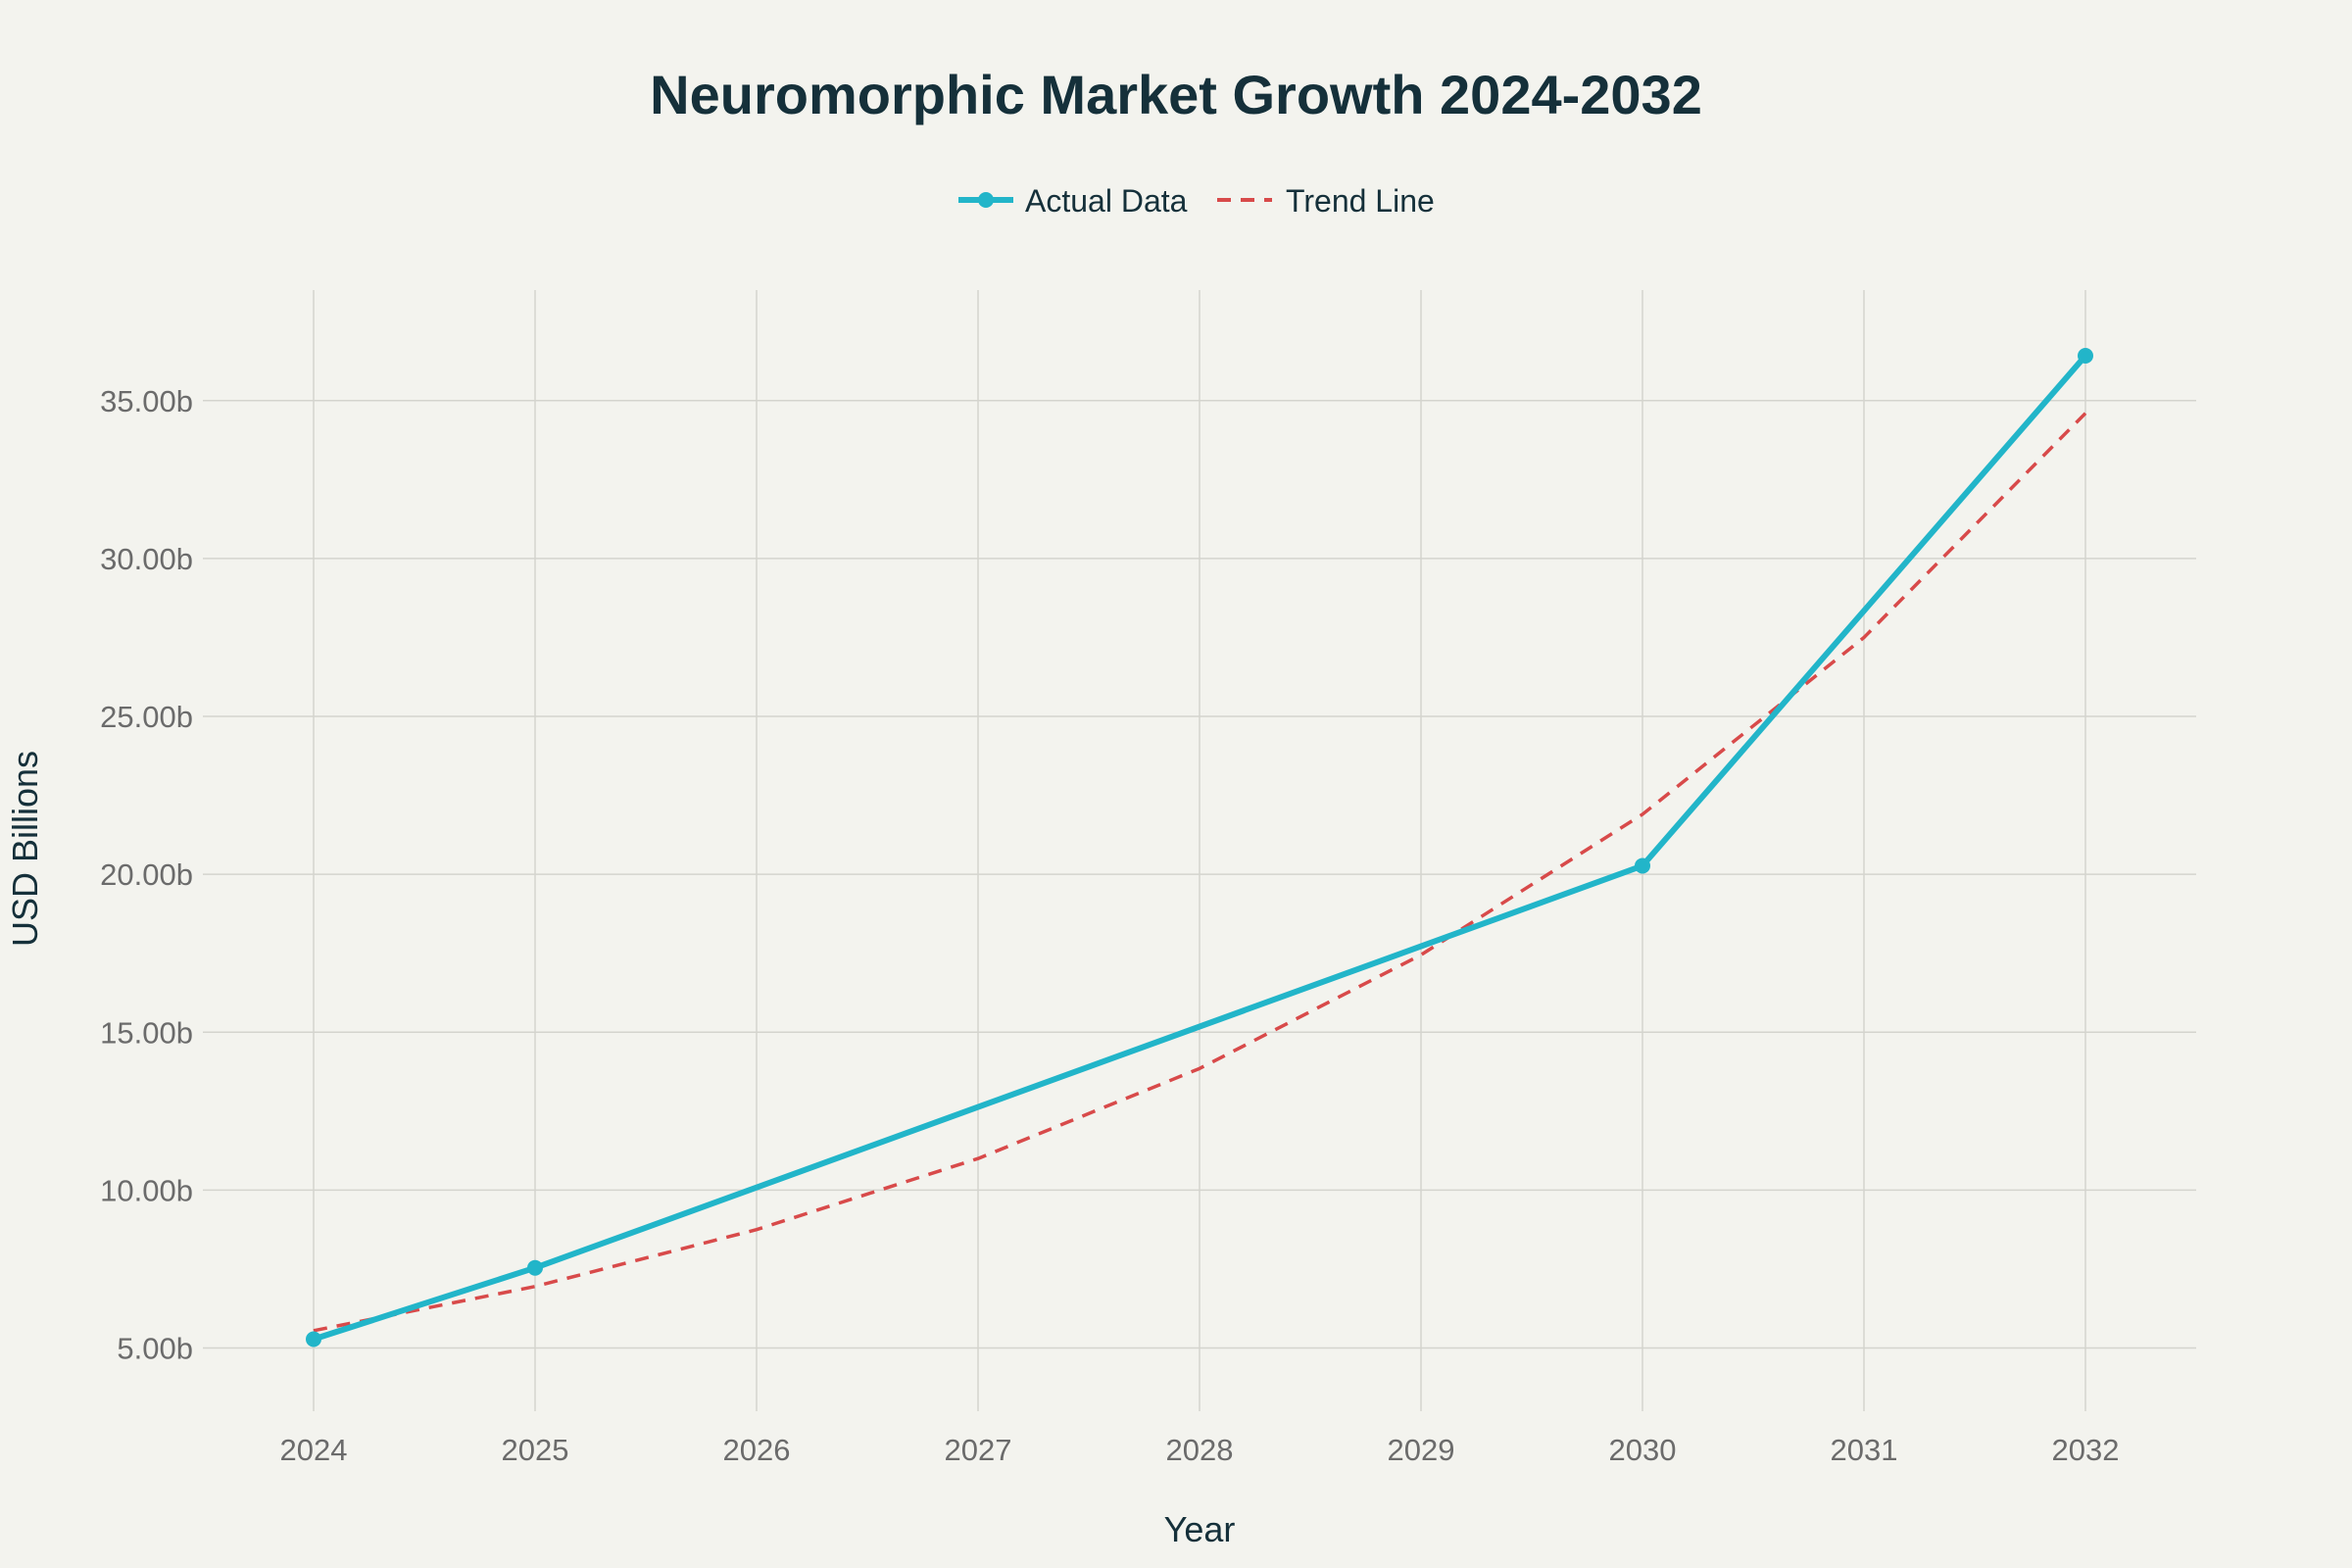 This screenshot has width=2352, height=1568. What do you see at coordinates (146, 559) in the screenshot?
I see `y-tick-label: 30.00b` at bounding box center [146, 559].